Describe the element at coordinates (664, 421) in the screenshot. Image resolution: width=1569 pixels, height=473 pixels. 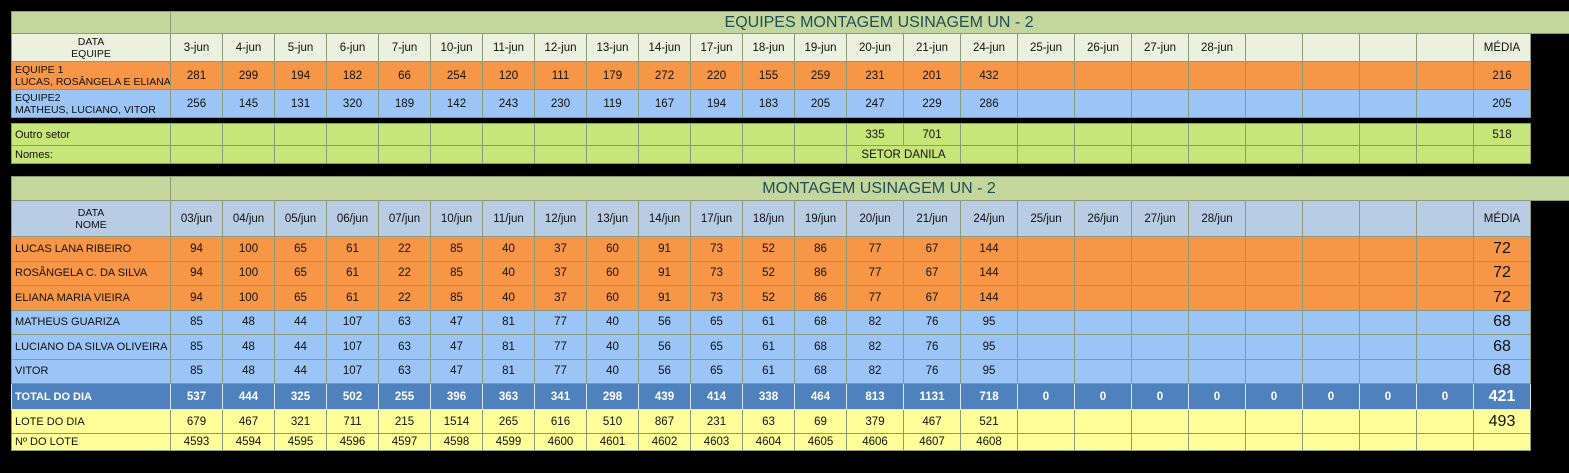
I see `lote-value: 867` at that location.